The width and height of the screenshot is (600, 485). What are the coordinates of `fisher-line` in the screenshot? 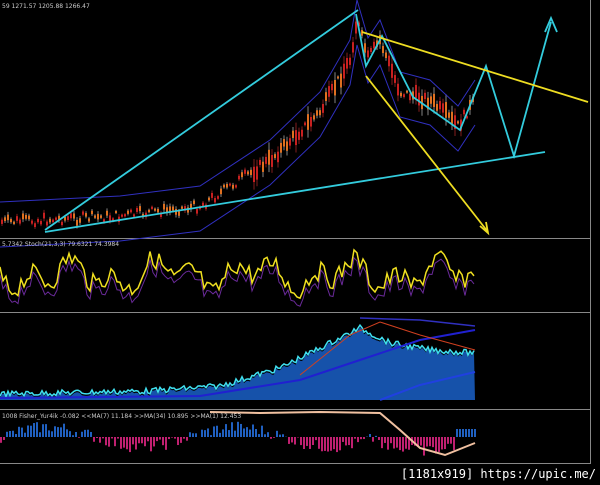 It's located at (342, 433).